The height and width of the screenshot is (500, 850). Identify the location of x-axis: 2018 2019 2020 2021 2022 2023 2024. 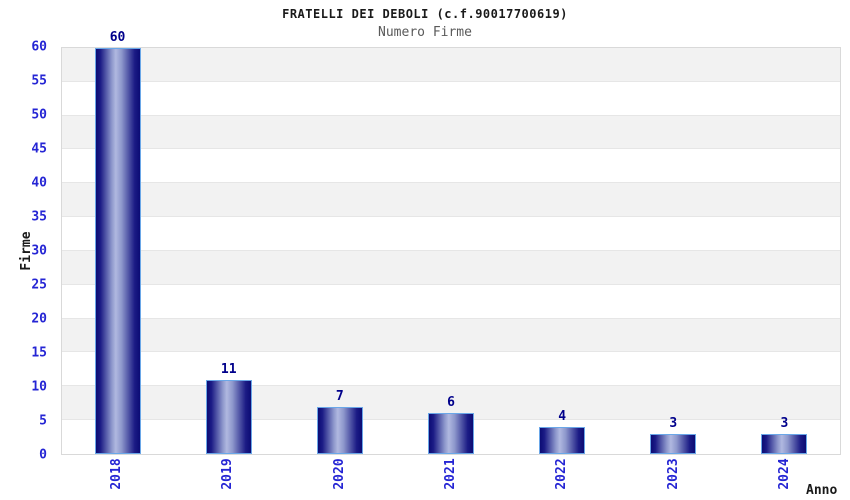
(451, 477).